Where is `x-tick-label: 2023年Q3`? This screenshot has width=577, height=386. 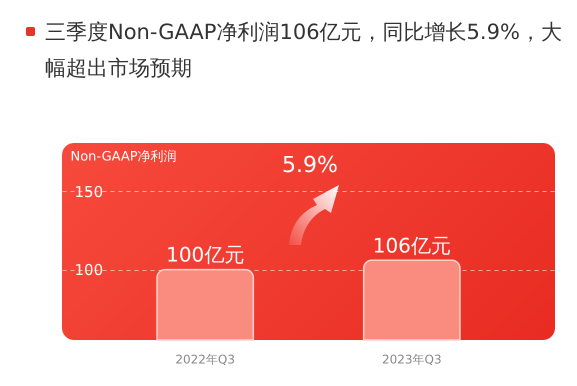 x-tick-label: 2023年Q3 is located at coordinates (412, 359).